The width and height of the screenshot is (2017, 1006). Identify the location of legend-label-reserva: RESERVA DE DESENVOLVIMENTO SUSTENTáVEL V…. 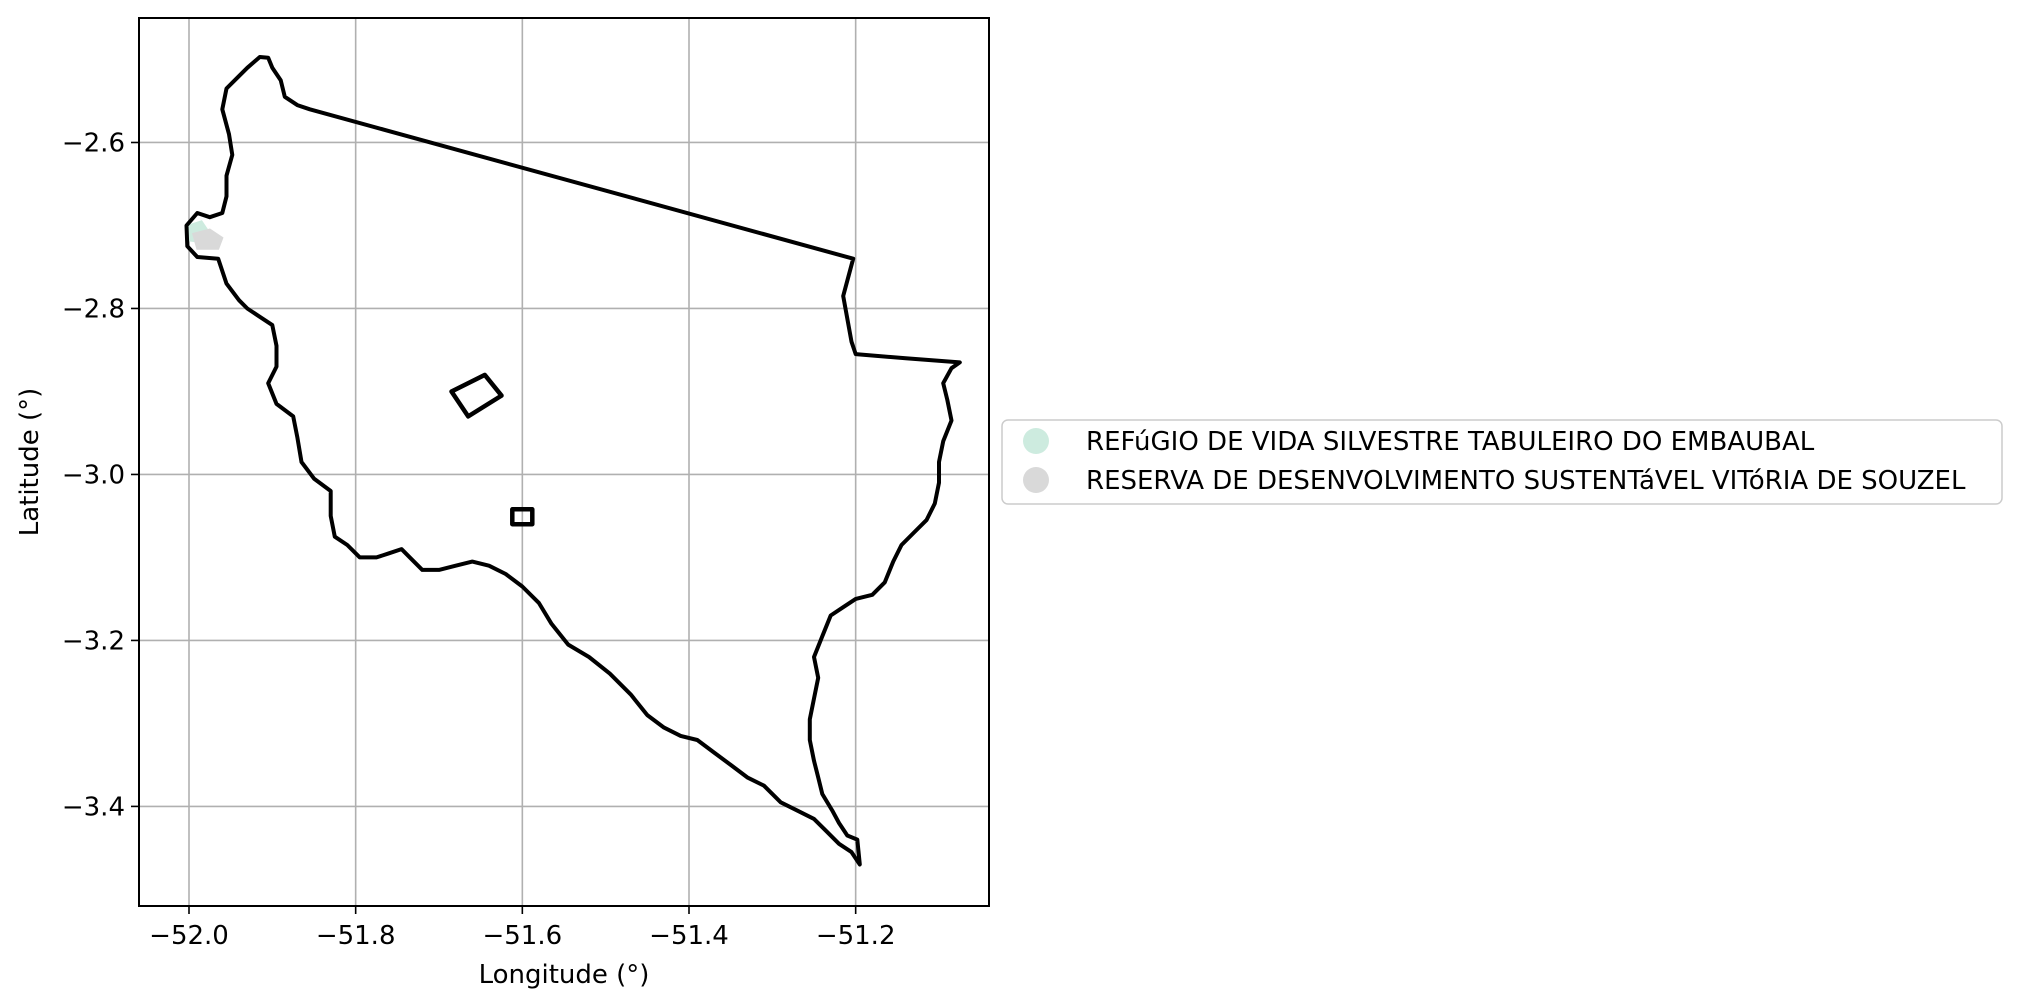
(1526, 481).